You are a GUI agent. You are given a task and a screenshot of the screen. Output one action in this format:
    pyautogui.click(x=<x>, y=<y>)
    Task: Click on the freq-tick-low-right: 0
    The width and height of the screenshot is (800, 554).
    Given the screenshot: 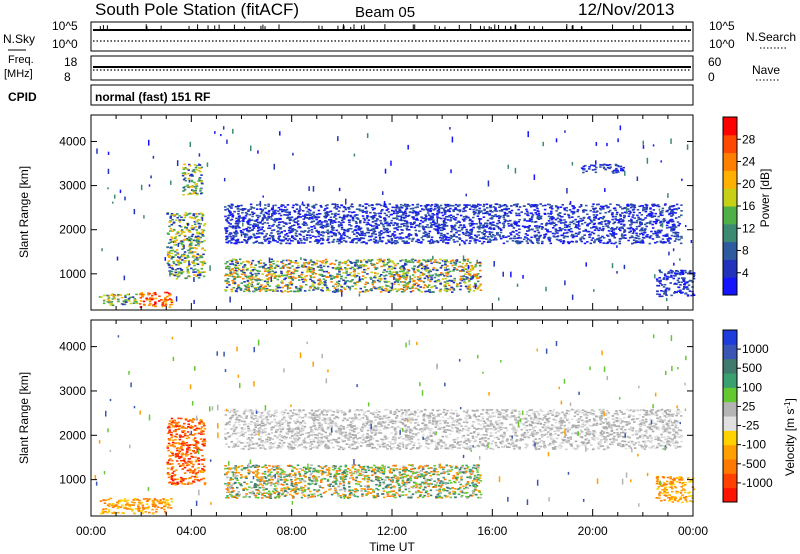 What is the action you would take?
    pyautogui.click(x=711, y=77)
    